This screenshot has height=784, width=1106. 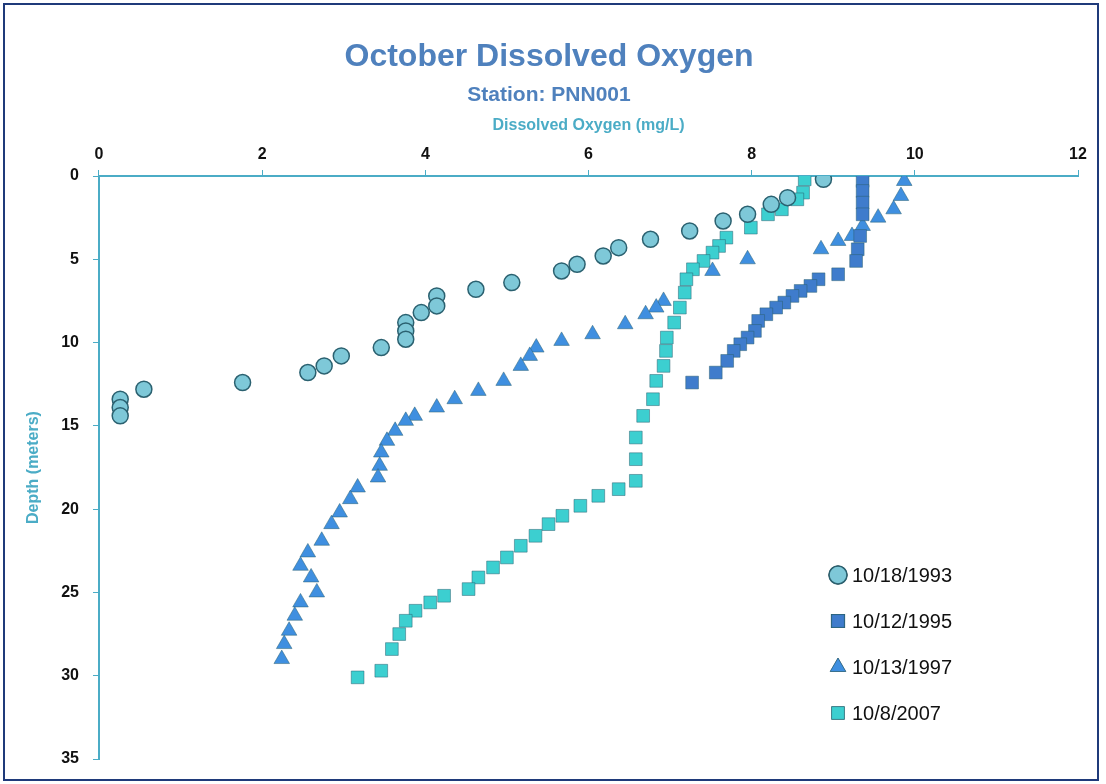 I want to click on x-tick-label: 0, so click(x=99, y=153).